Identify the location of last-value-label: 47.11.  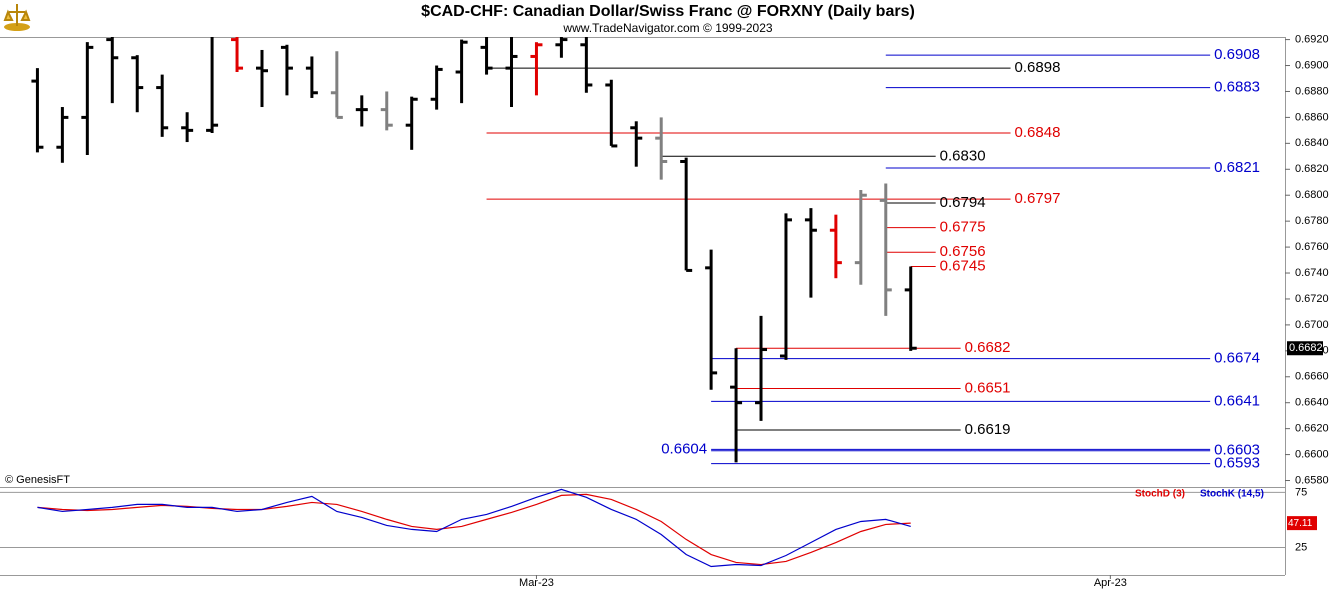
(1300, 523).